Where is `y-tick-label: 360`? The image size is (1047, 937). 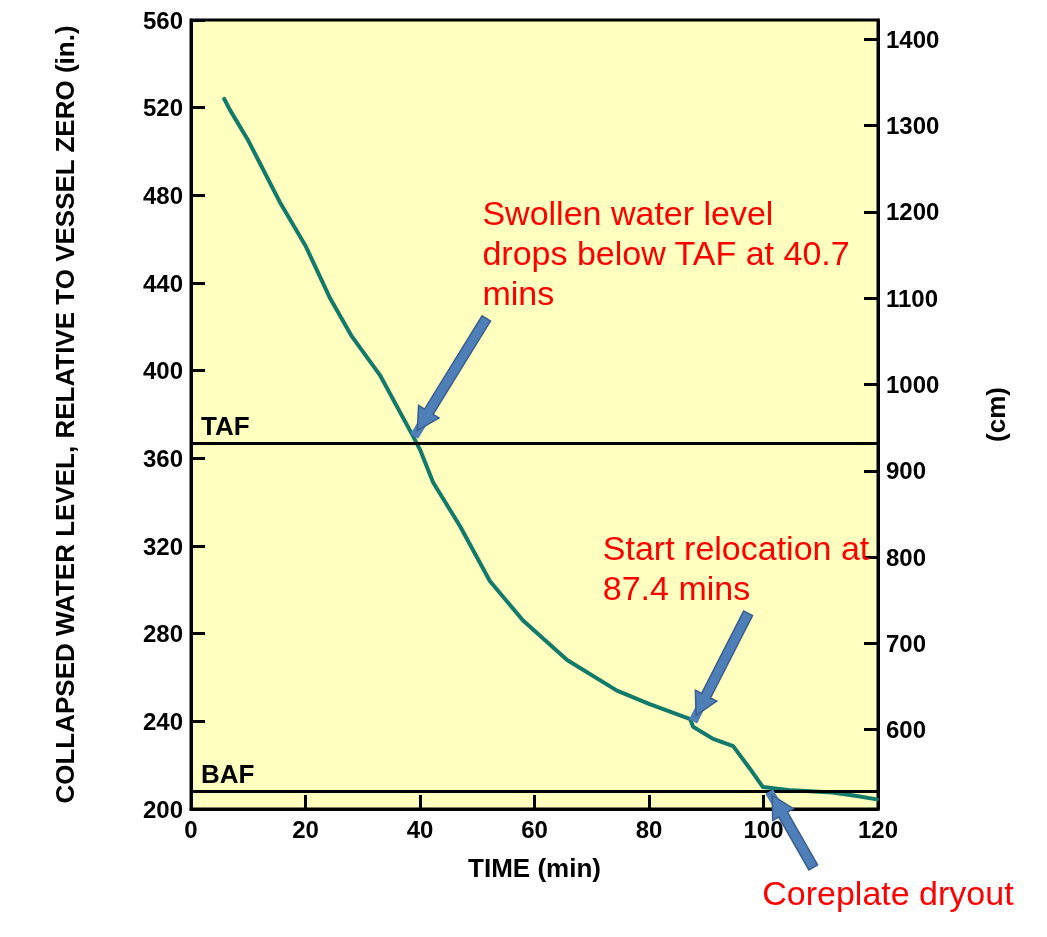
y-tick-label: 360 is located at coordinates (162, 458).